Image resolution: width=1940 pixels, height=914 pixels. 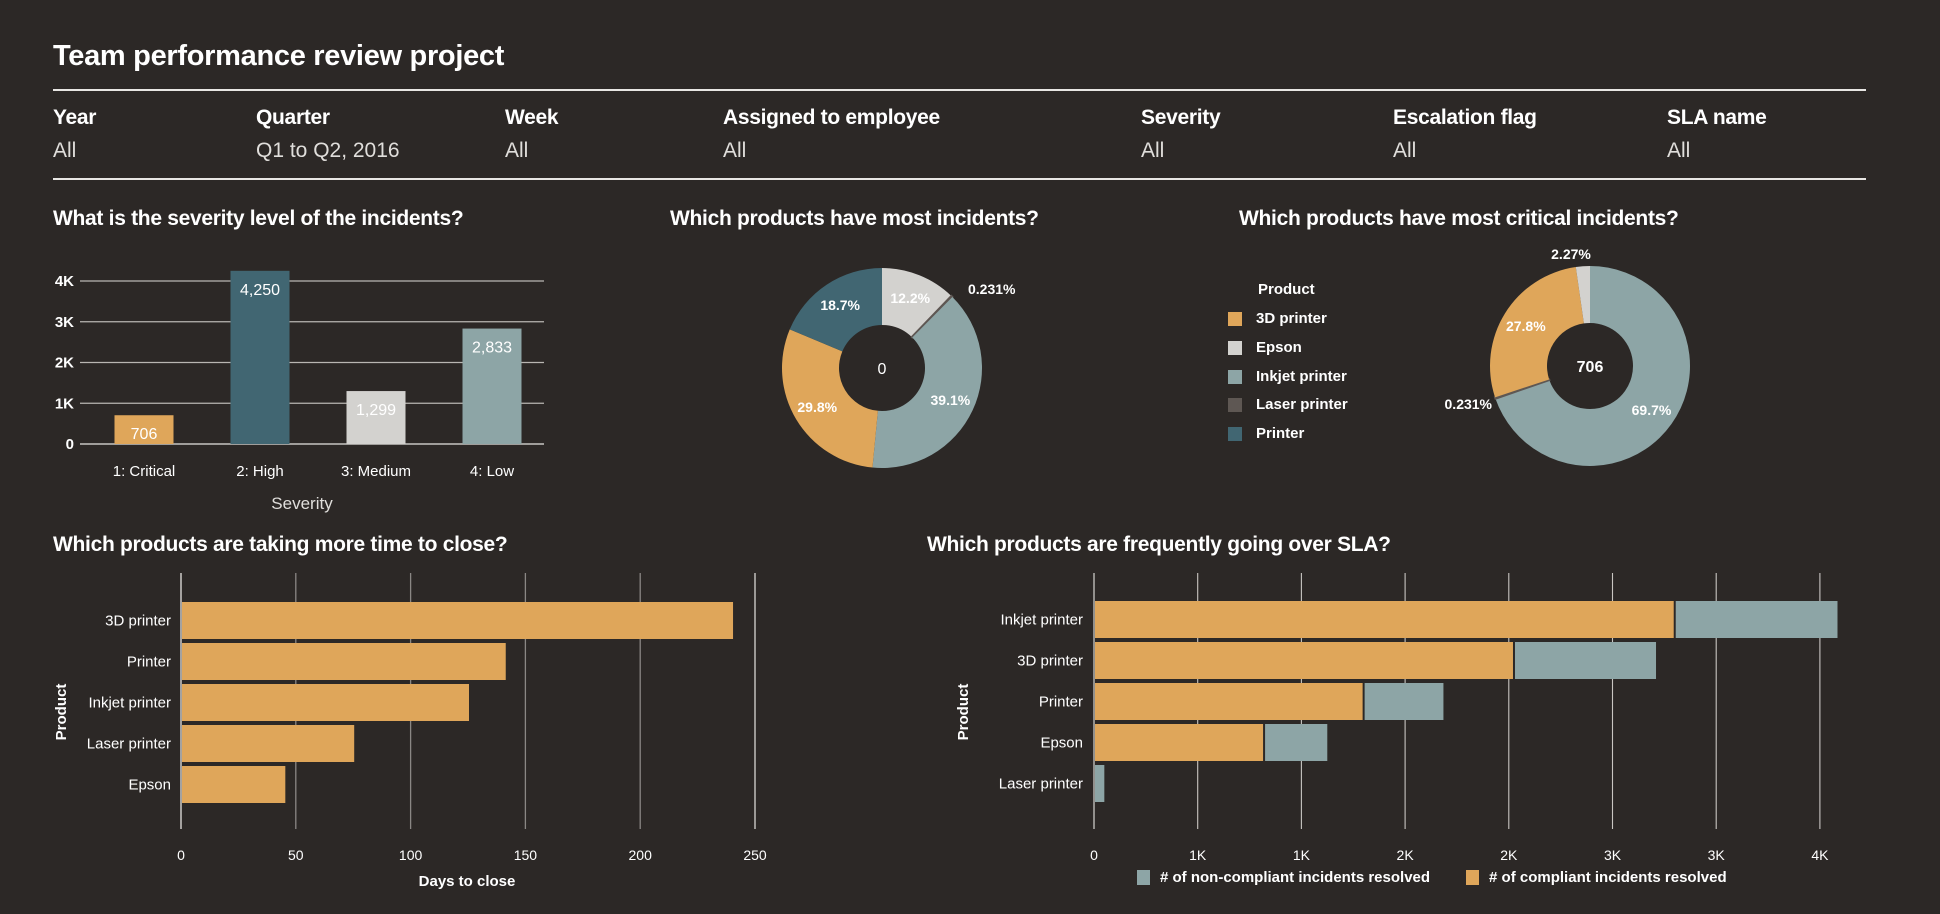 What do you see at coordinates (1571, 254) in the screenshot?
I see `slice-label-epson: 2.27%` at bounding box center [1571, 254].